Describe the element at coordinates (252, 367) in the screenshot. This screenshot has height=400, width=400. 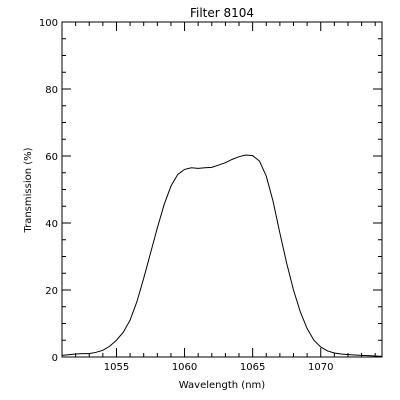
I see `x-tick-label: 1065` at that location.